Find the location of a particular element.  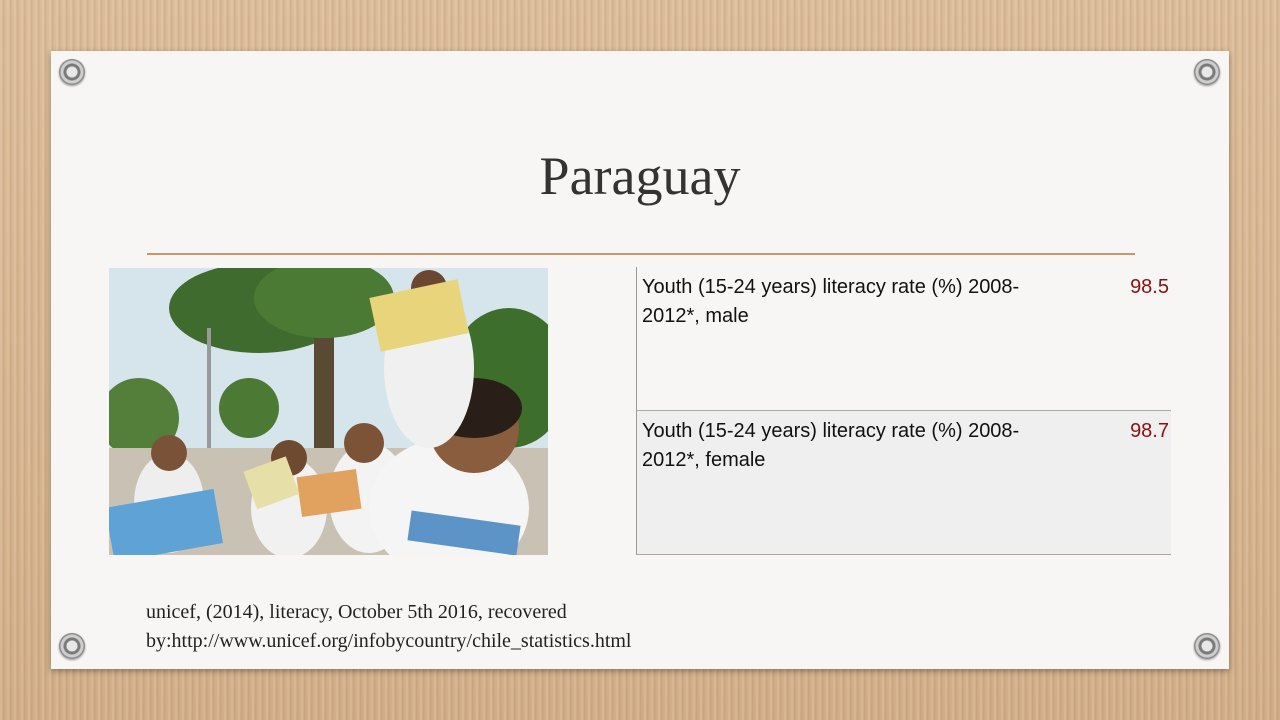

grommet-bottom-left is located at coordinates (72, 646).